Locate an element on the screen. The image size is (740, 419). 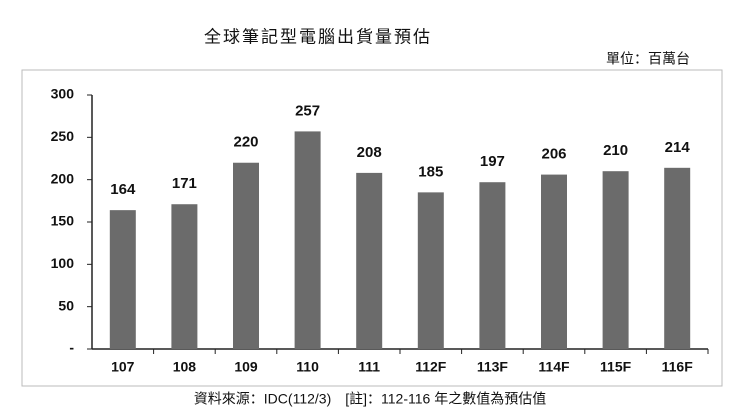
value-label: 208 is located at coordinates (369, 152).